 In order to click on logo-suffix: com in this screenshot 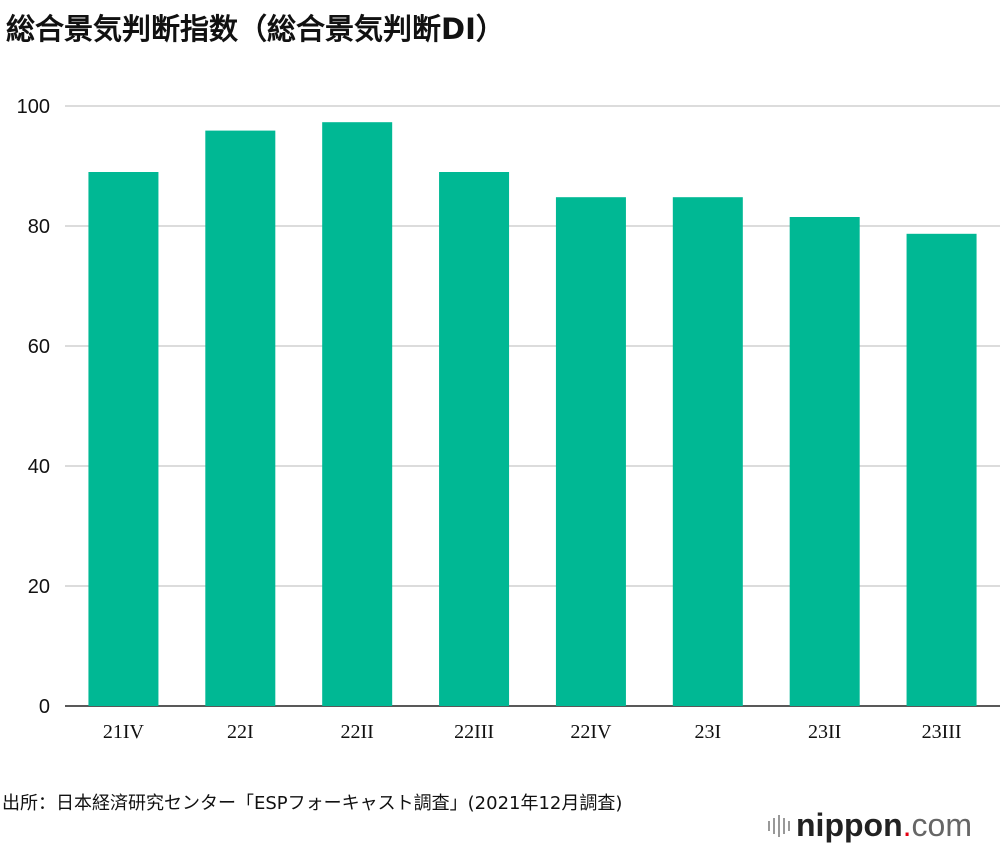, I will do `click(941, 825)`.